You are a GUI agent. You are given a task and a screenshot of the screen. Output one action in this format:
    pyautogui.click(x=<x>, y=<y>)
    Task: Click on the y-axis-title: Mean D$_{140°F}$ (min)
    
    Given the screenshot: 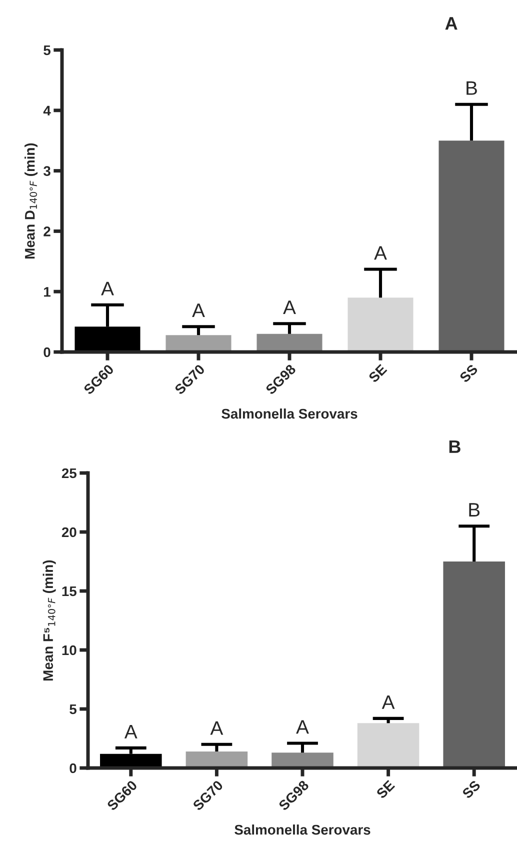 What is the action you would take?
    pyautogui.click(x=31, y=200)
    